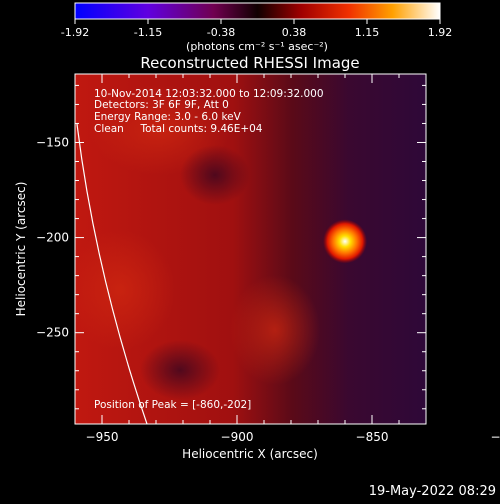 The image size is (500, 504). Describe the element at coordinates (148, 32) in the screenshot. I see `colorbar-tick-label: -1.15` at that location.